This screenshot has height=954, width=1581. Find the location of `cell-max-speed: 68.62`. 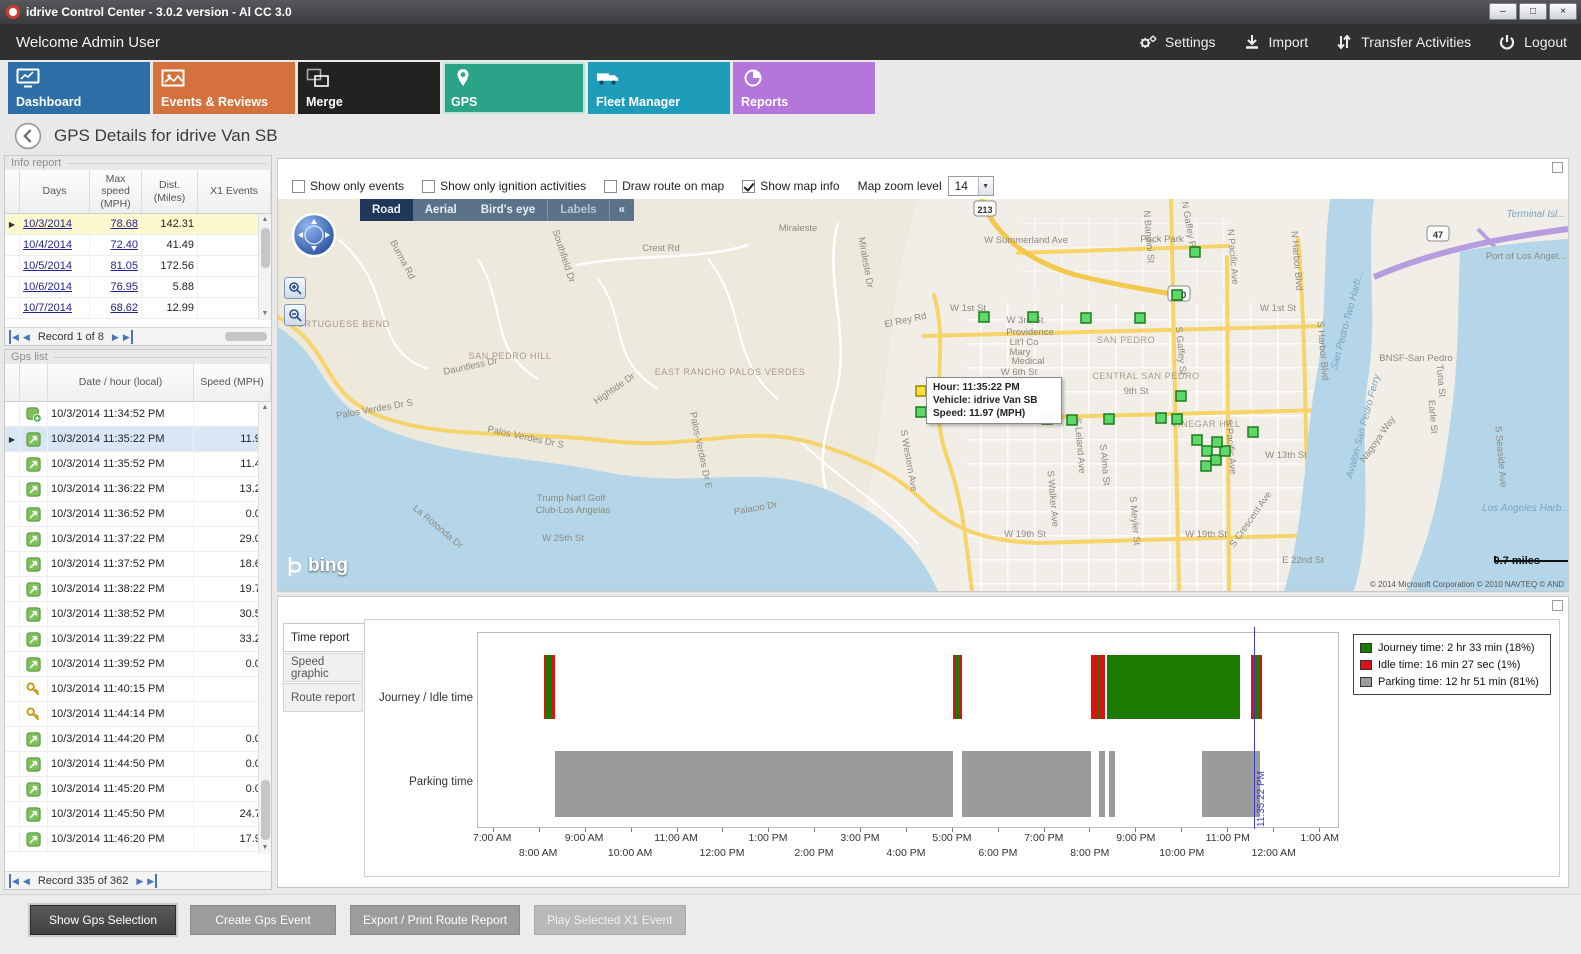

cell-max-speed: 68.62 is located at coordinates (116, 308).